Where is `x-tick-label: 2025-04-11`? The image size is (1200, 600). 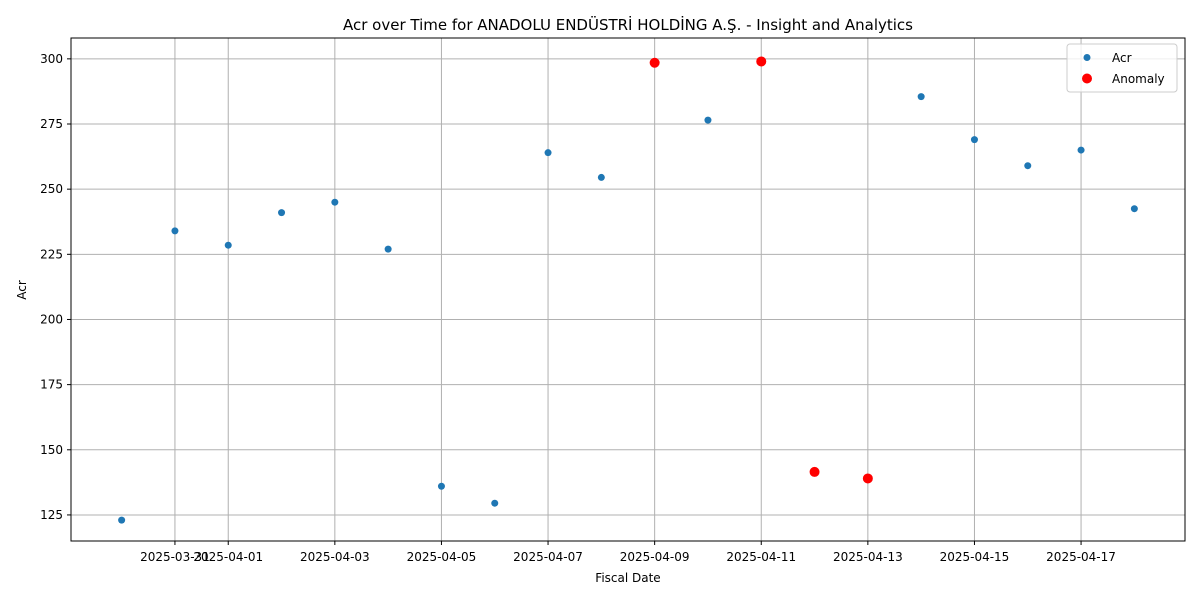 x-tick-label: 2025-04-11 is located at coordinates (761, 557).